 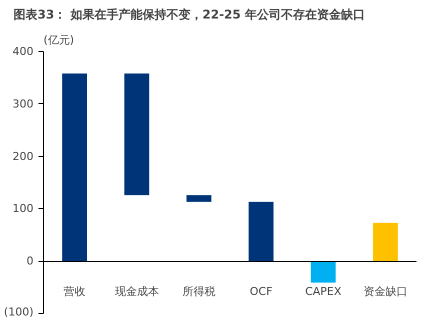 What do you see at coordinates (136, 291) in the screenshot?
I see `x-tick-label: 现金成本` at bounding box center [136, 291].